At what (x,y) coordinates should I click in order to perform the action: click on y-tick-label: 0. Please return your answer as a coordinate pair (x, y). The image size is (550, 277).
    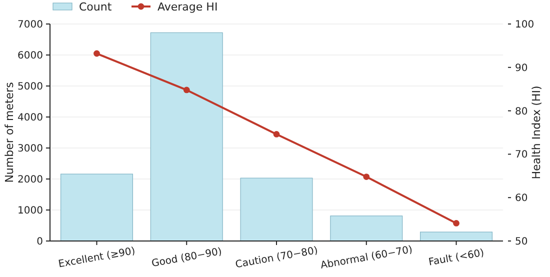
    Looking at the image, I should click on (39, 242).